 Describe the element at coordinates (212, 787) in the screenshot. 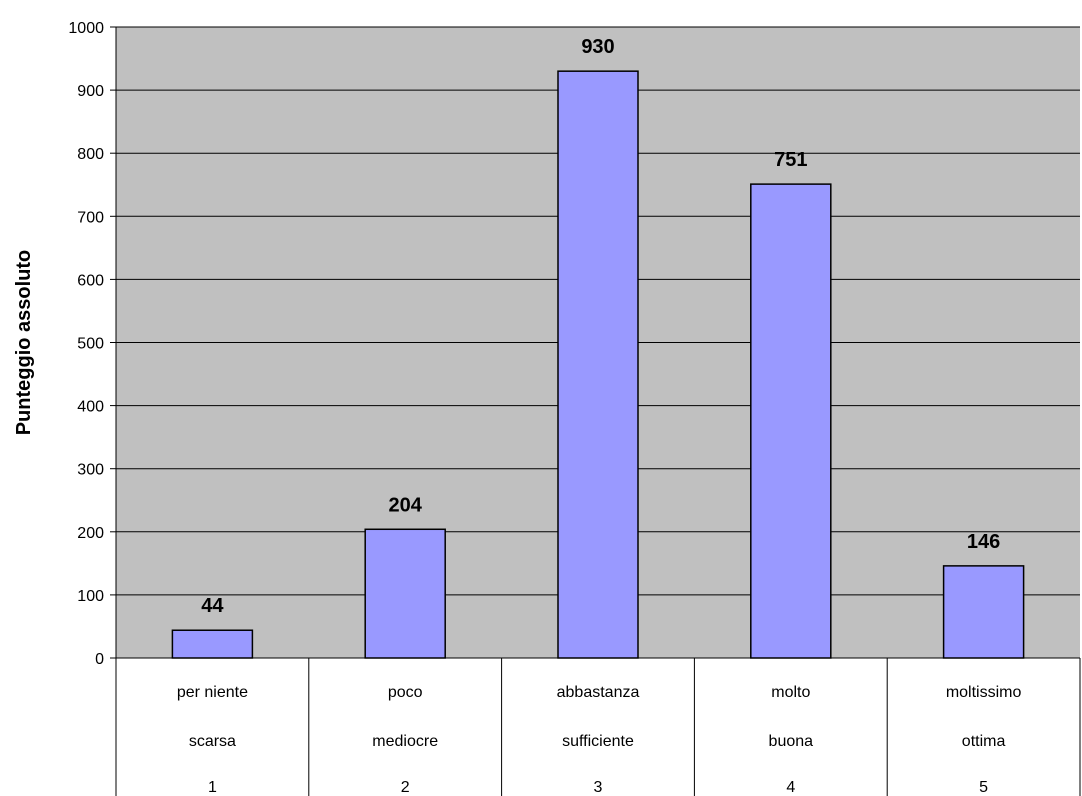

I see `category-label: 1` at that location.